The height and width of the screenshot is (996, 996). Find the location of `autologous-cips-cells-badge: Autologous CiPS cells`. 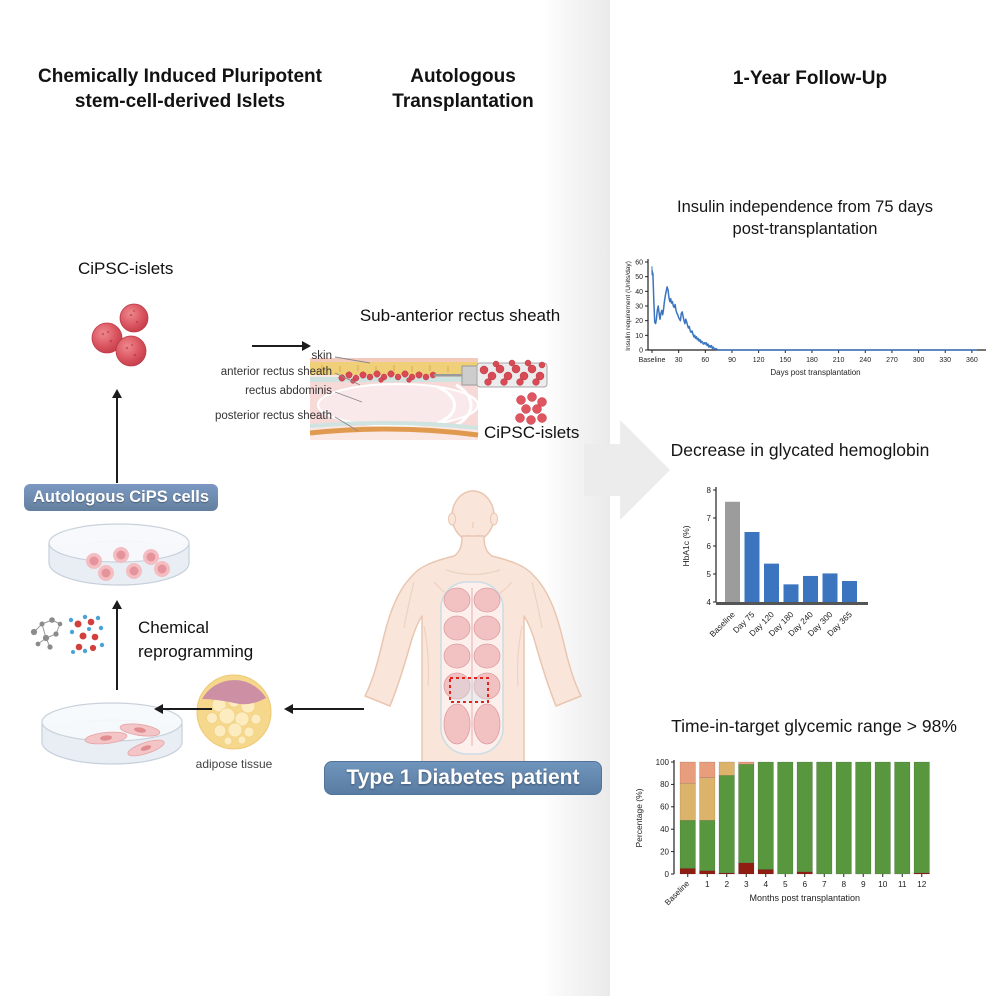

autologous-cips-cells-badge: Autologous CiPS cells is located at coordinates (121, 497).